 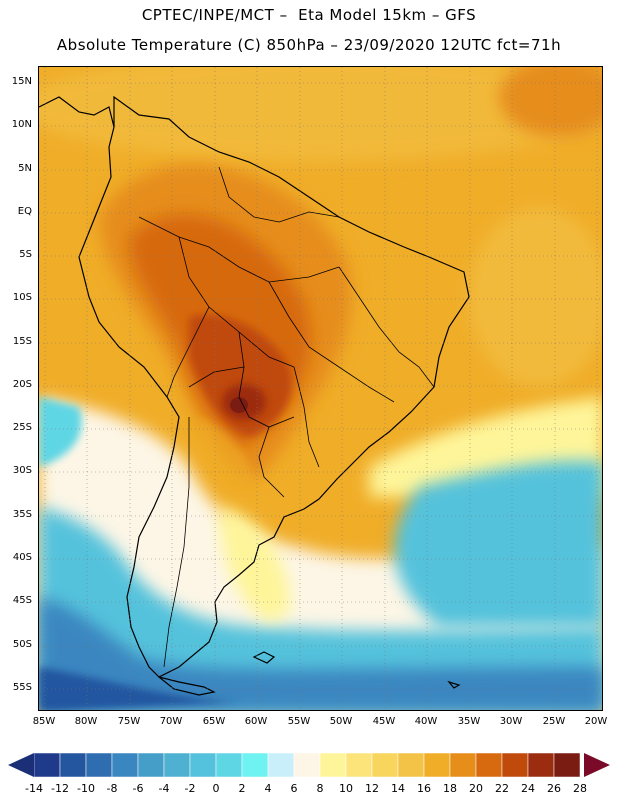 What do you see at coordinates (320, 788) in the screenshot?
I see `colorbar-label: 8` at bounding box center [320, 788].